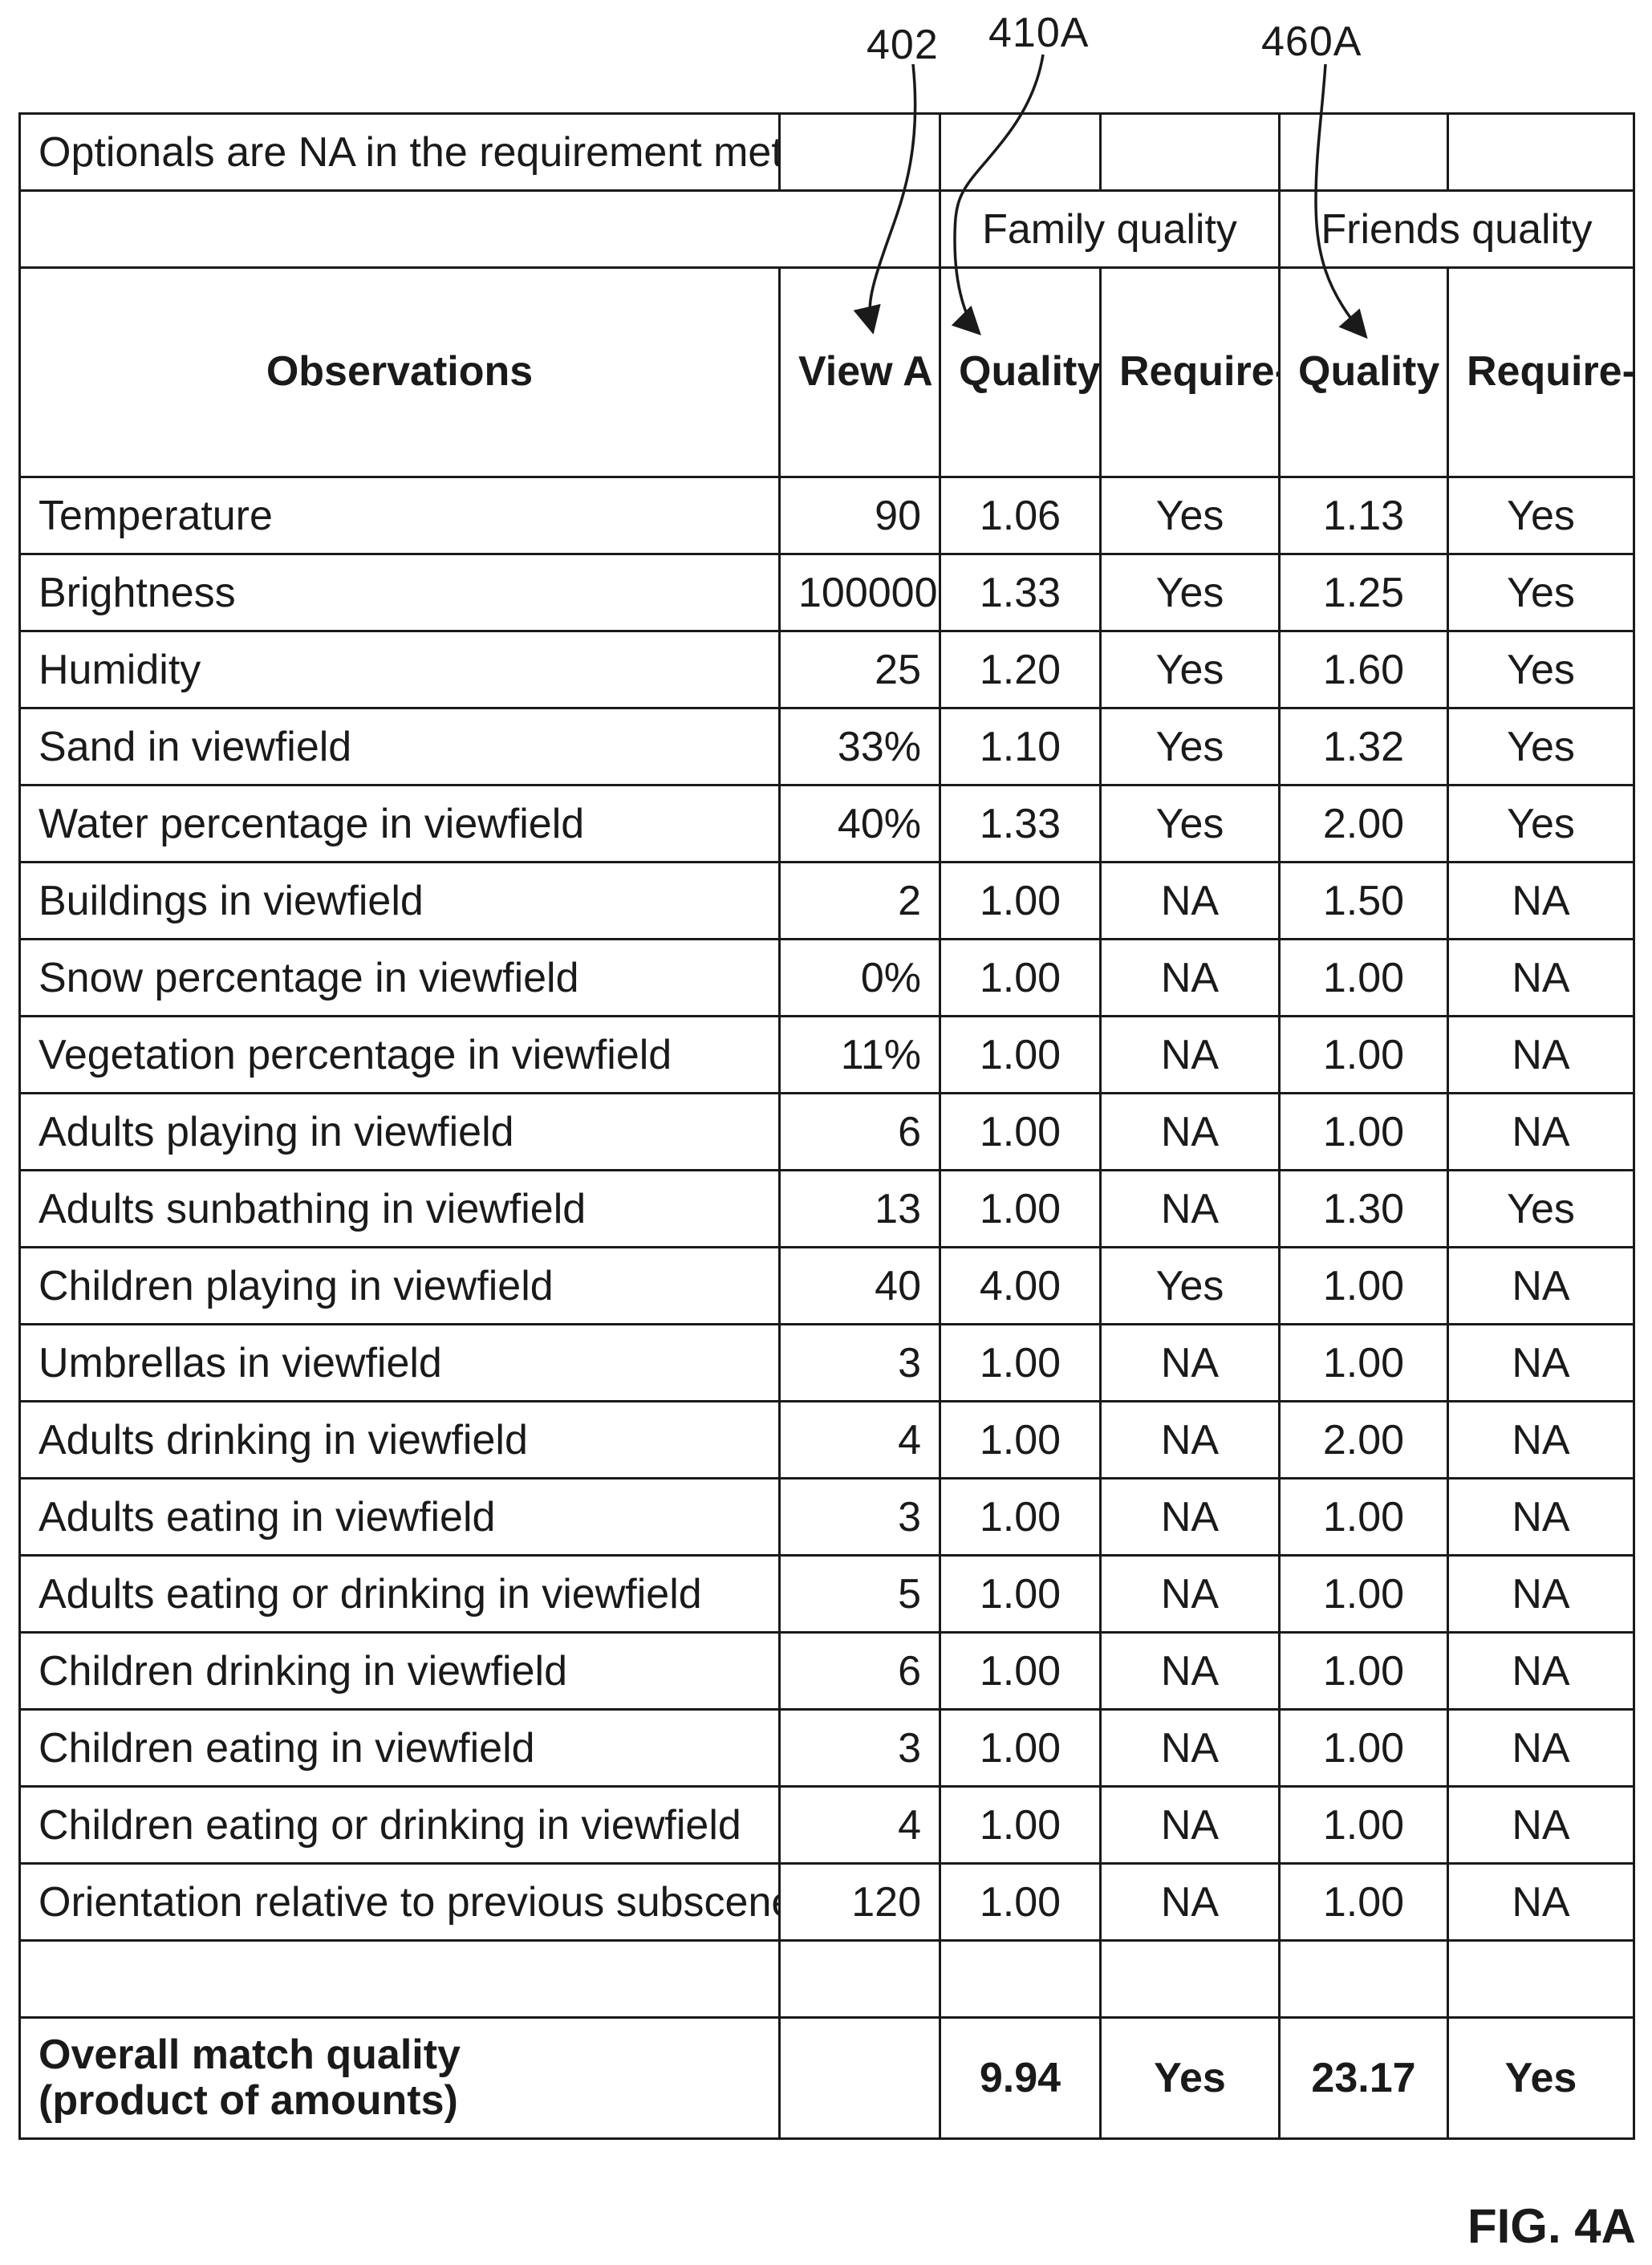 The width and height of the screenshot is (1652, 2265). What do you see at coordinates (399, 977) in the screenshot?
I see `observation-cell: Snow percentage in viewfield` at bounding box center [399, 977].